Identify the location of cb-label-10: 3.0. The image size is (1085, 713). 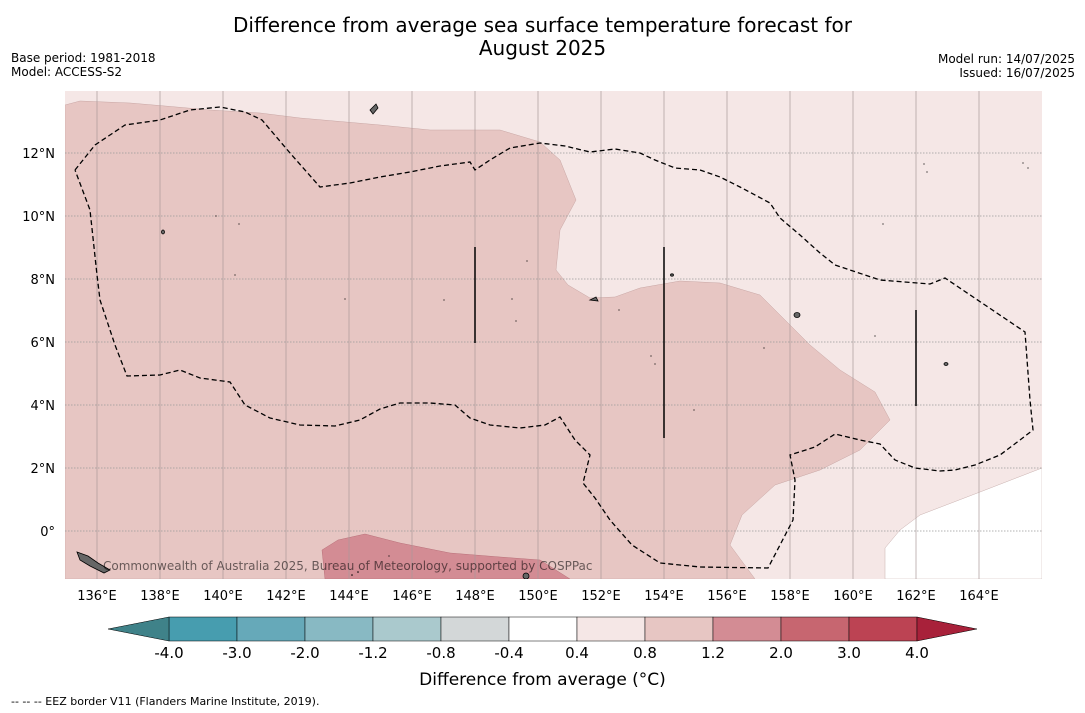
(849, 653).